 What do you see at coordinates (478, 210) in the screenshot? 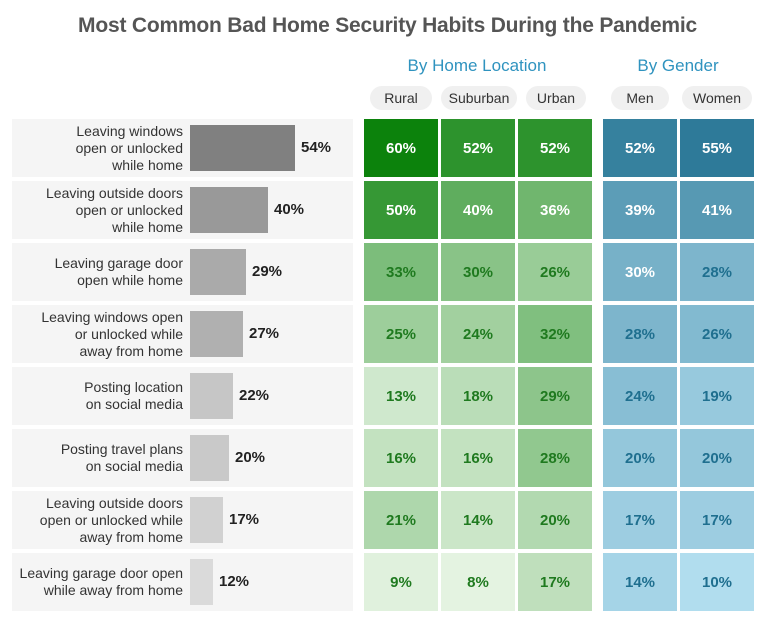
I see `heatmap-cell: 40%` at bounding box center [478, 210].